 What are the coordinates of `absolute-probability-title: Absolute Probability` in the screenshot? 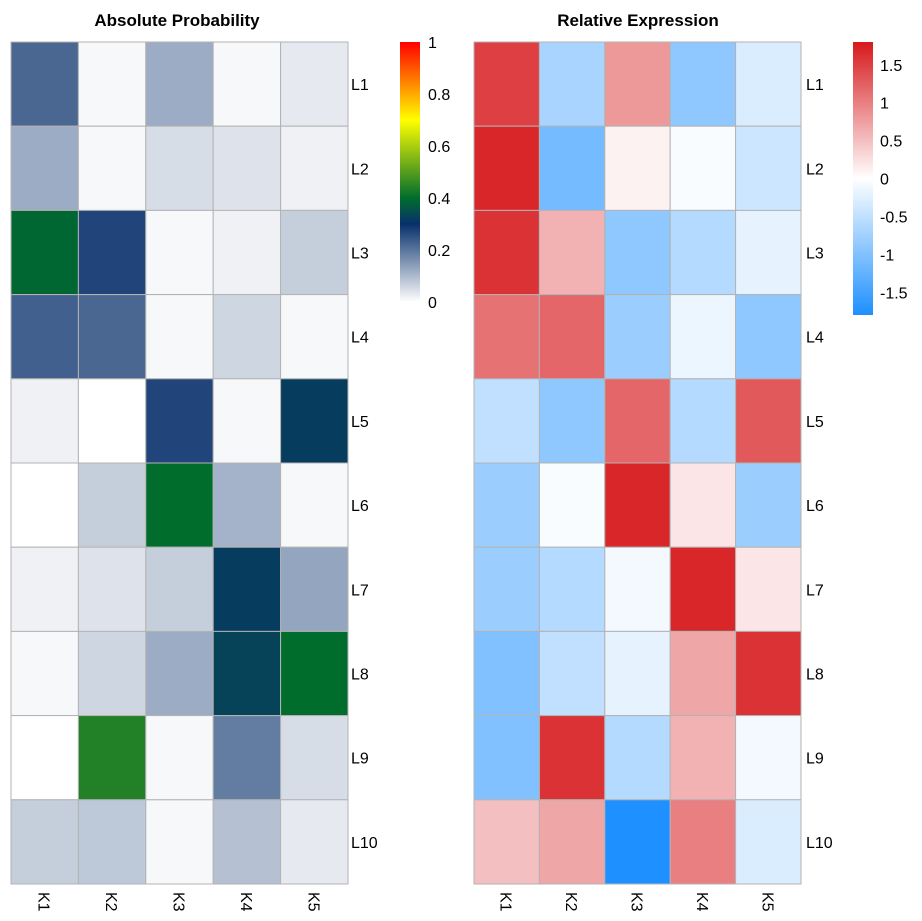 It's located at (177, 20).